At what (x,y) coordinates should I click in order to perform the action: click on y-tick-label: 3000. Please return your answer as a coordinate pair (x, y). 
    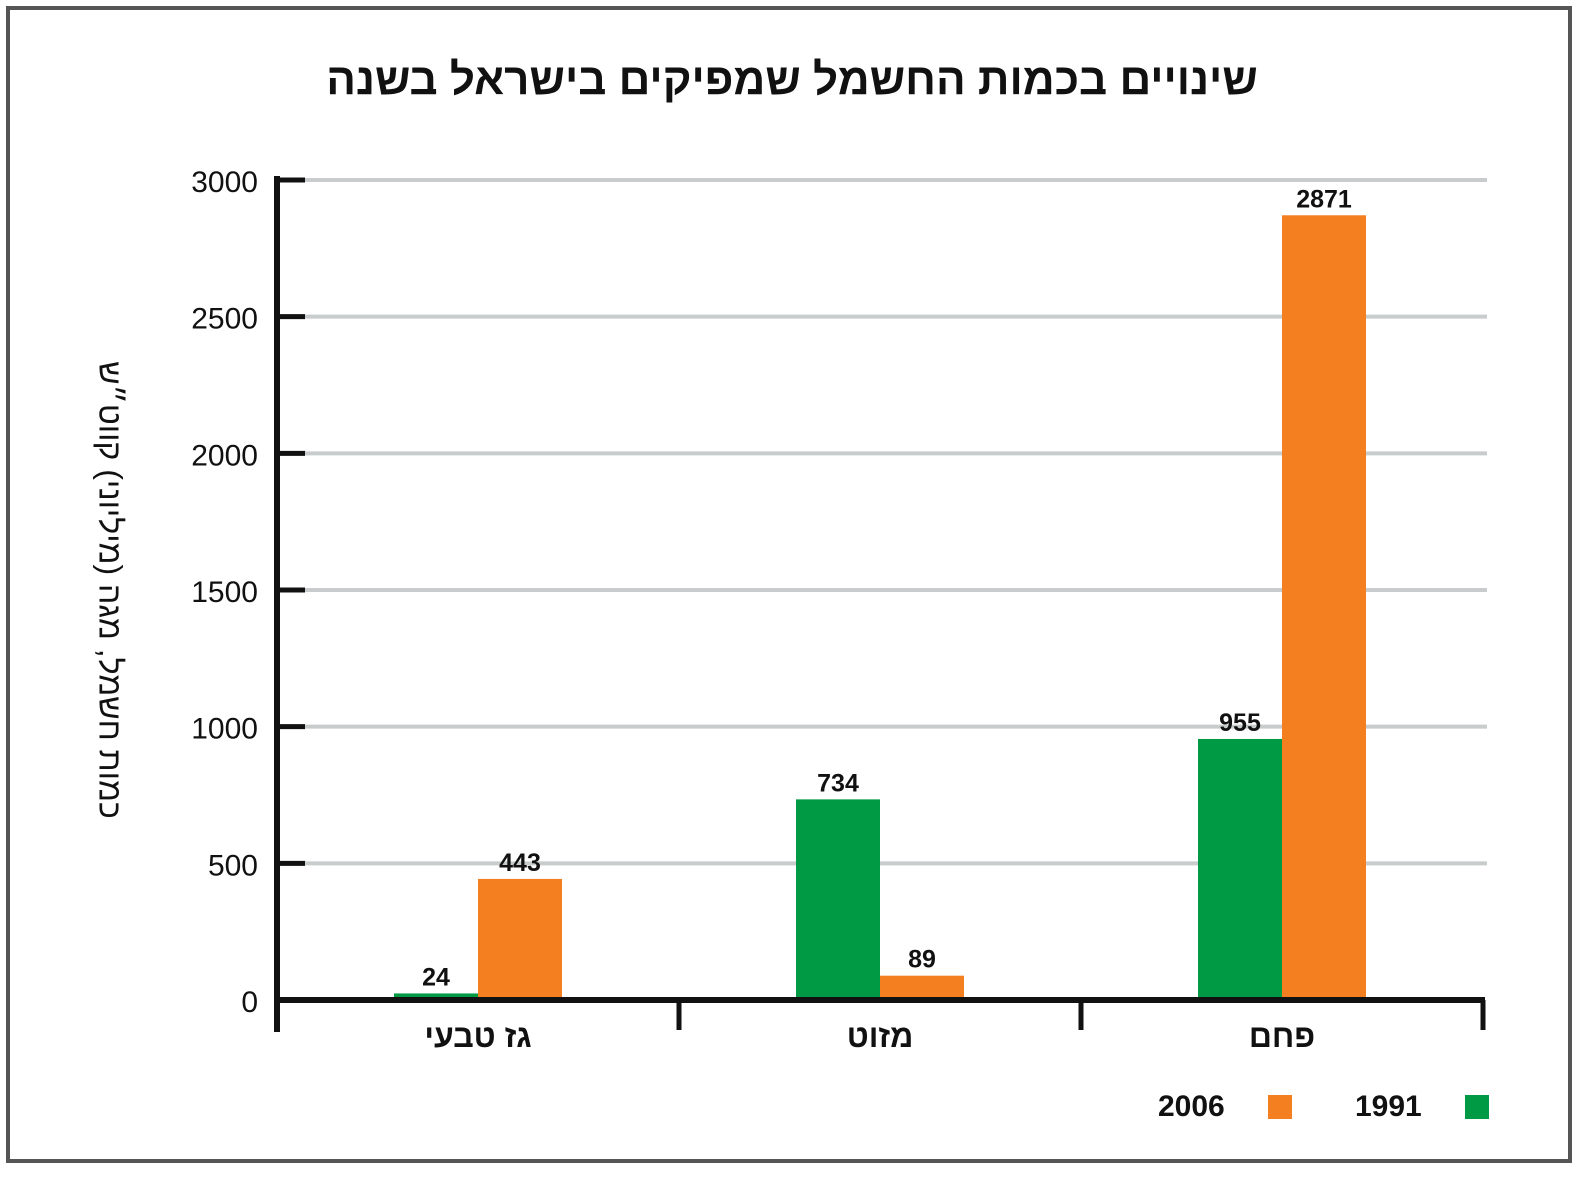
    Looking at the image, I should click on (224, 182).